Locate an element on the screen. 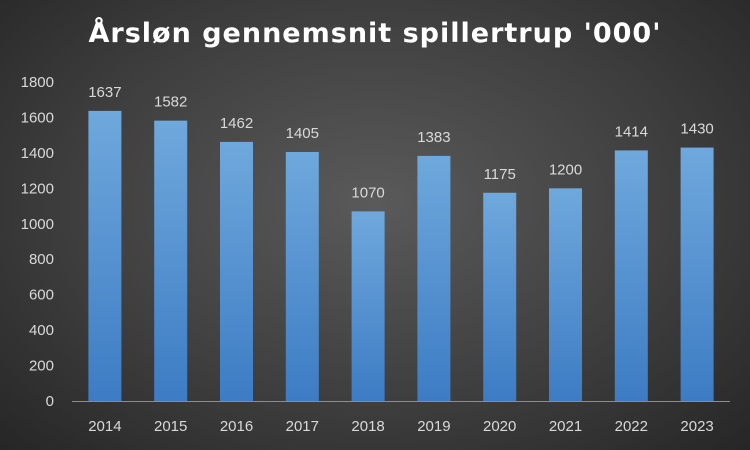 This screenshot has width=750, height=450. bar-2020 is located at coordinates (500, 296).